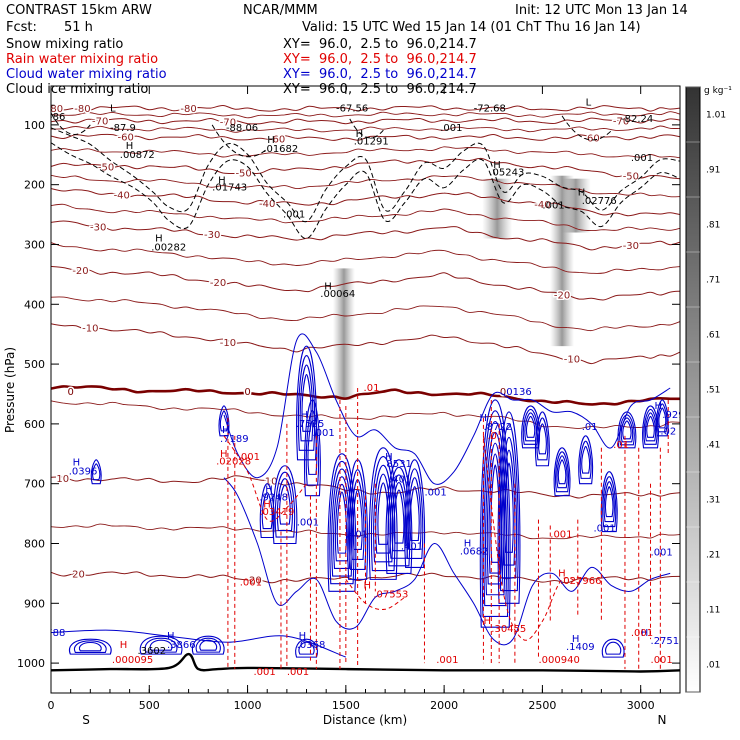  Describe the element at coordinates (54, 633) in the screenshot. I see `cloud-water-annotation: .788` at that location.